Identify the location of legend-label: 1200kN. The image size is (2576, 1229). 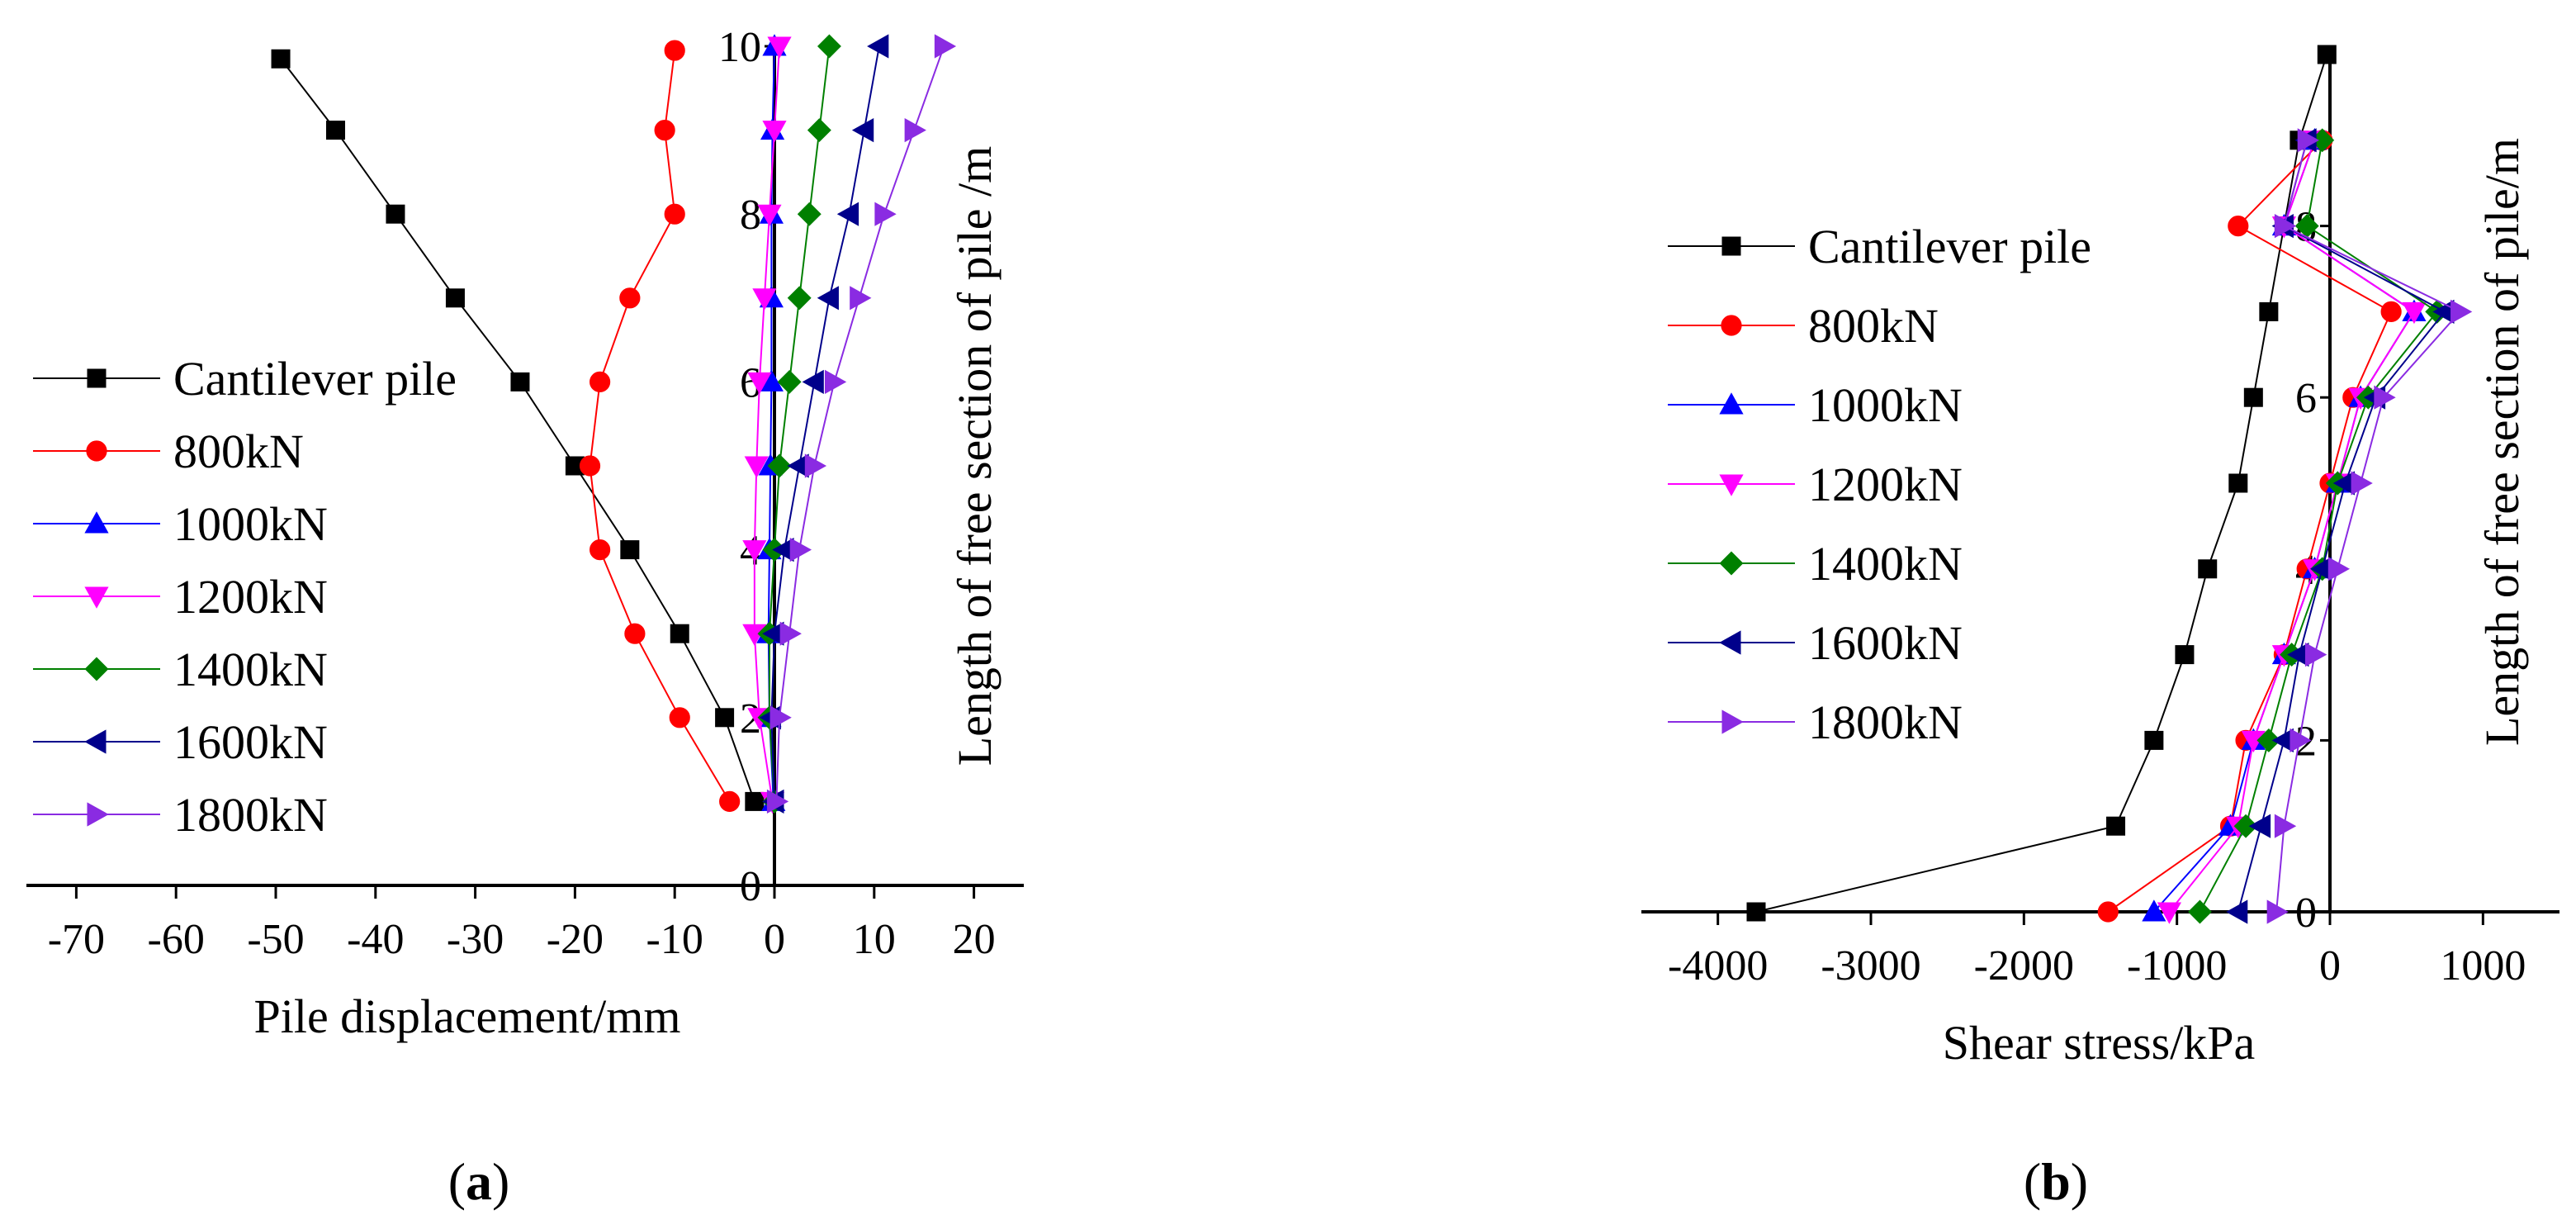
(250, 597).